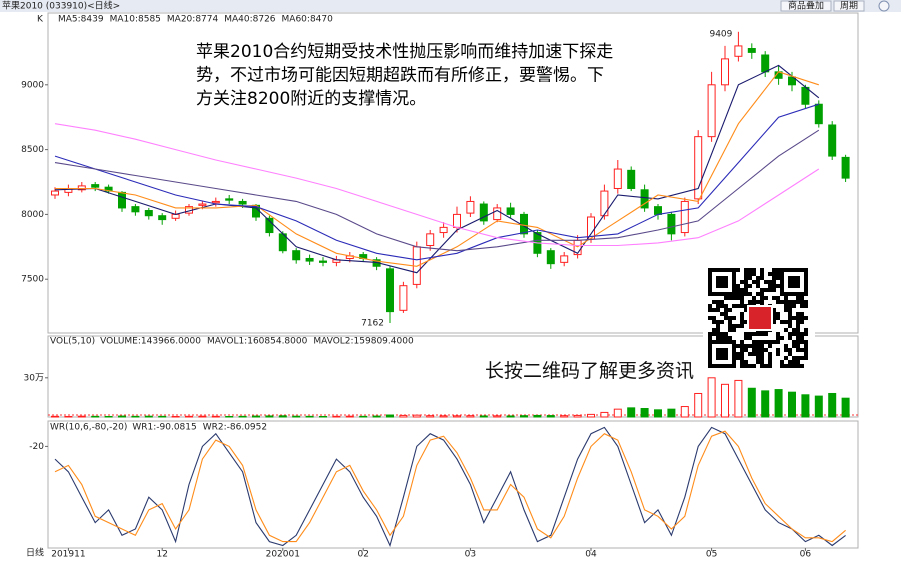 The width and height of the screenshot is (901, 561). Describe the element at coordinates (32, 150) in the screenshot. I see `y-tick-label: 8500` at that location.